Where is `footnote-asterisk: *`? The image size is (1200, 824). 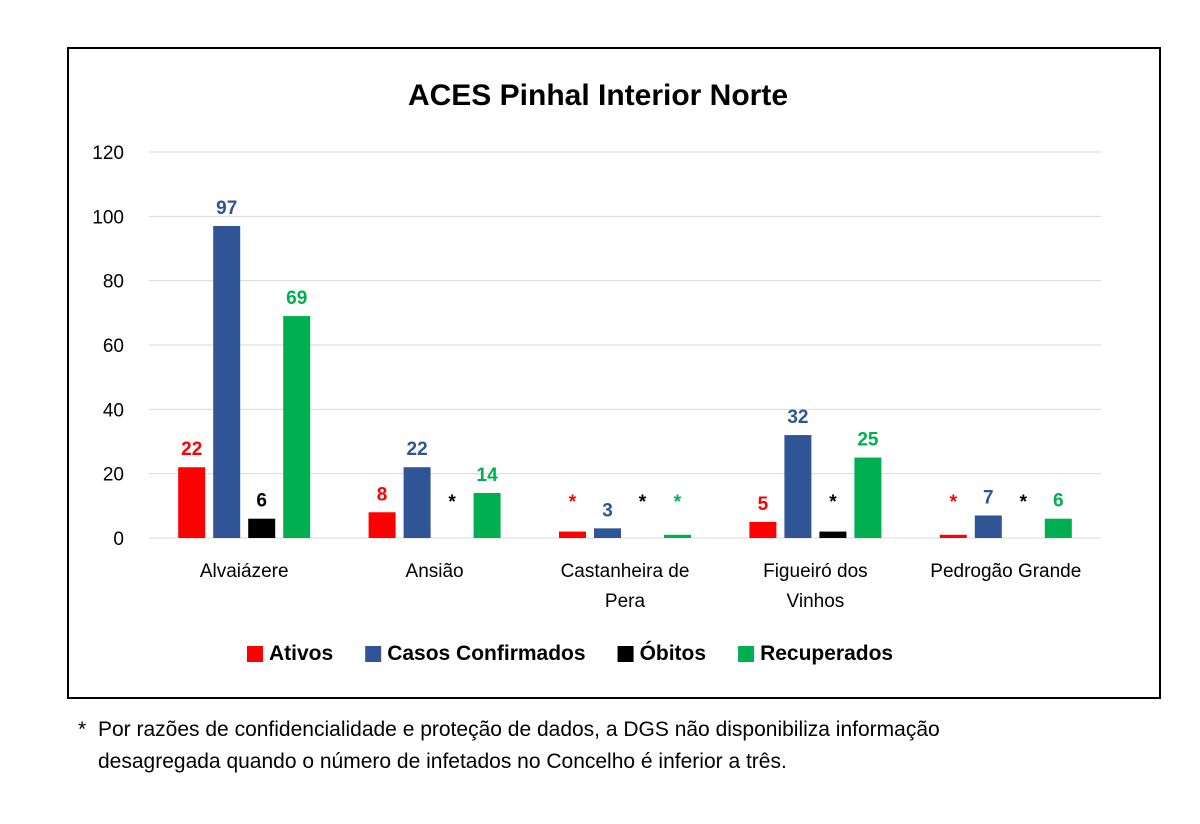 footnote-asterisk: * is located at coordinates (82, 729).